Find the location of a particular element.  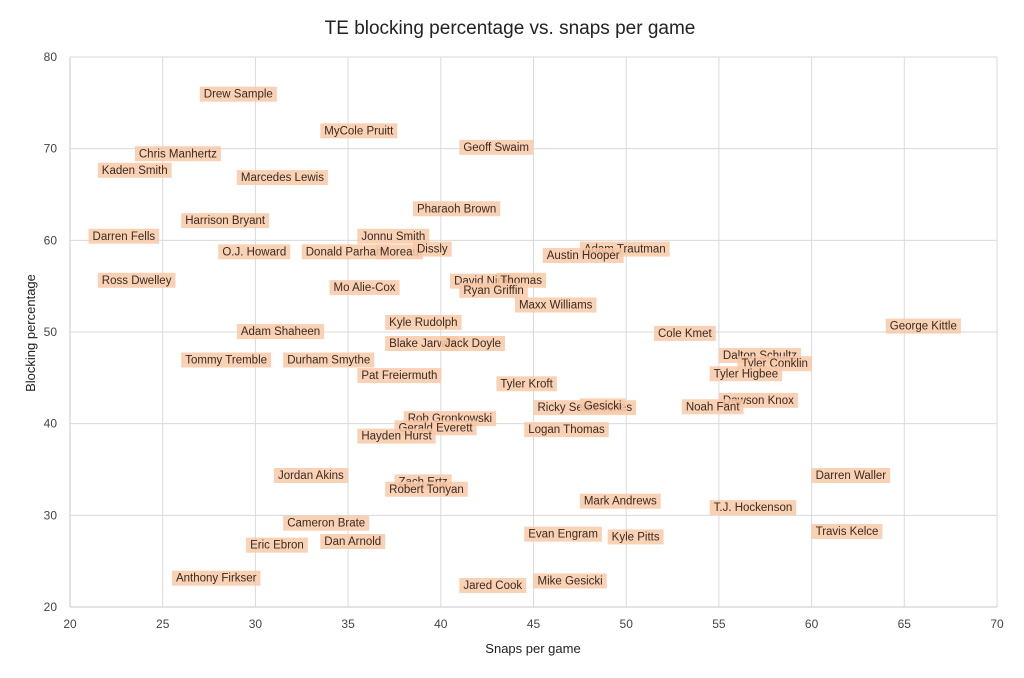

data-point-label: Cole Kmet is located at coordinates (685, 334).